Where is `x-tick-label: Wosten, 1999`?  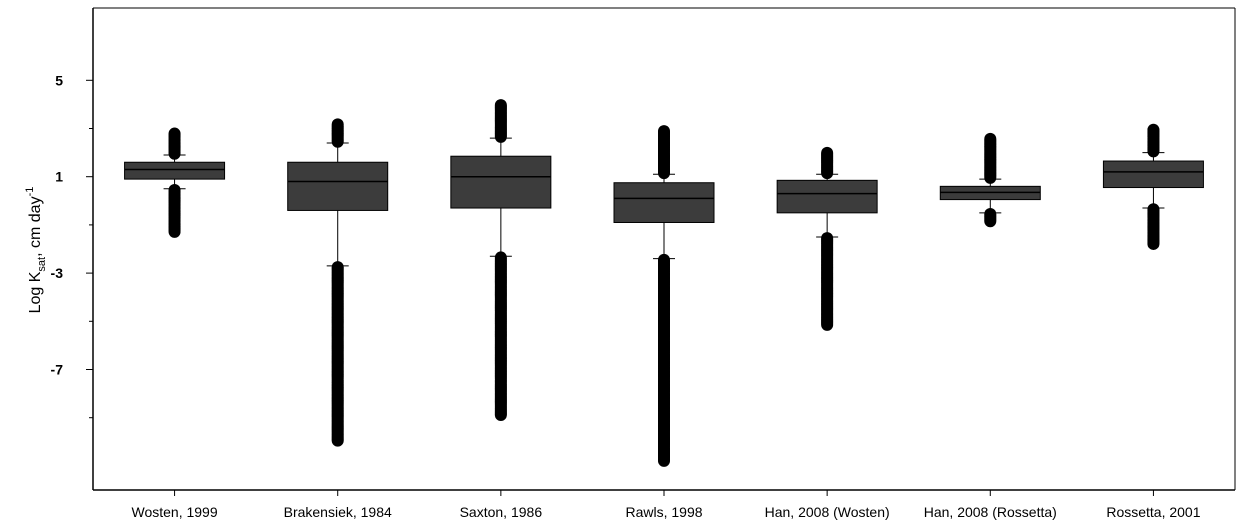 x-tick-label: Wosten, 1999 is located at coordinates (175, 512).